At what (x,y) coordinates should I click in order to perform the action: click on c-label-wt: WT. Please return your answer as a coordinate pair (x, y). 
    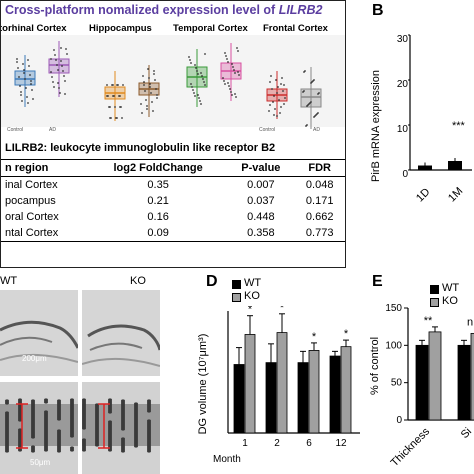
    Looking at the image, I should click on (9, 281).